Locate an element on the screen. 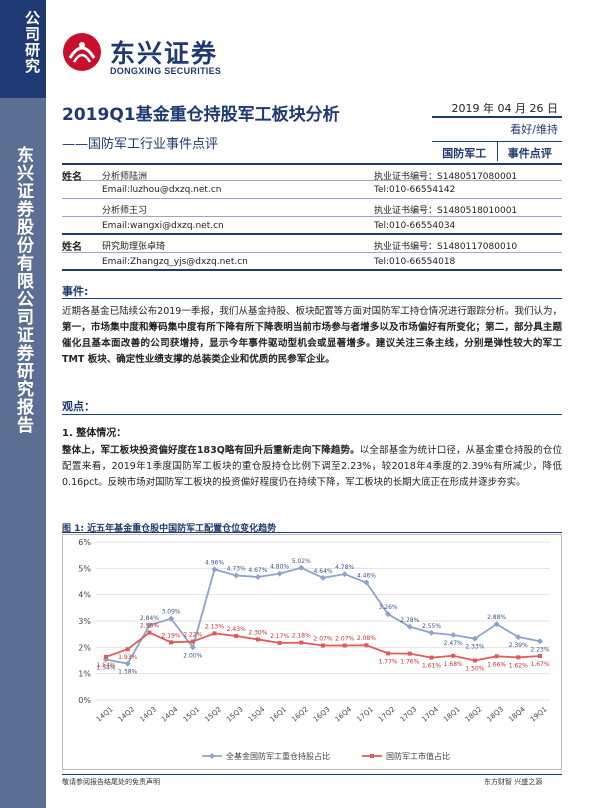  analyst-name: 分析师王习 is located at coordinates (125, 211).